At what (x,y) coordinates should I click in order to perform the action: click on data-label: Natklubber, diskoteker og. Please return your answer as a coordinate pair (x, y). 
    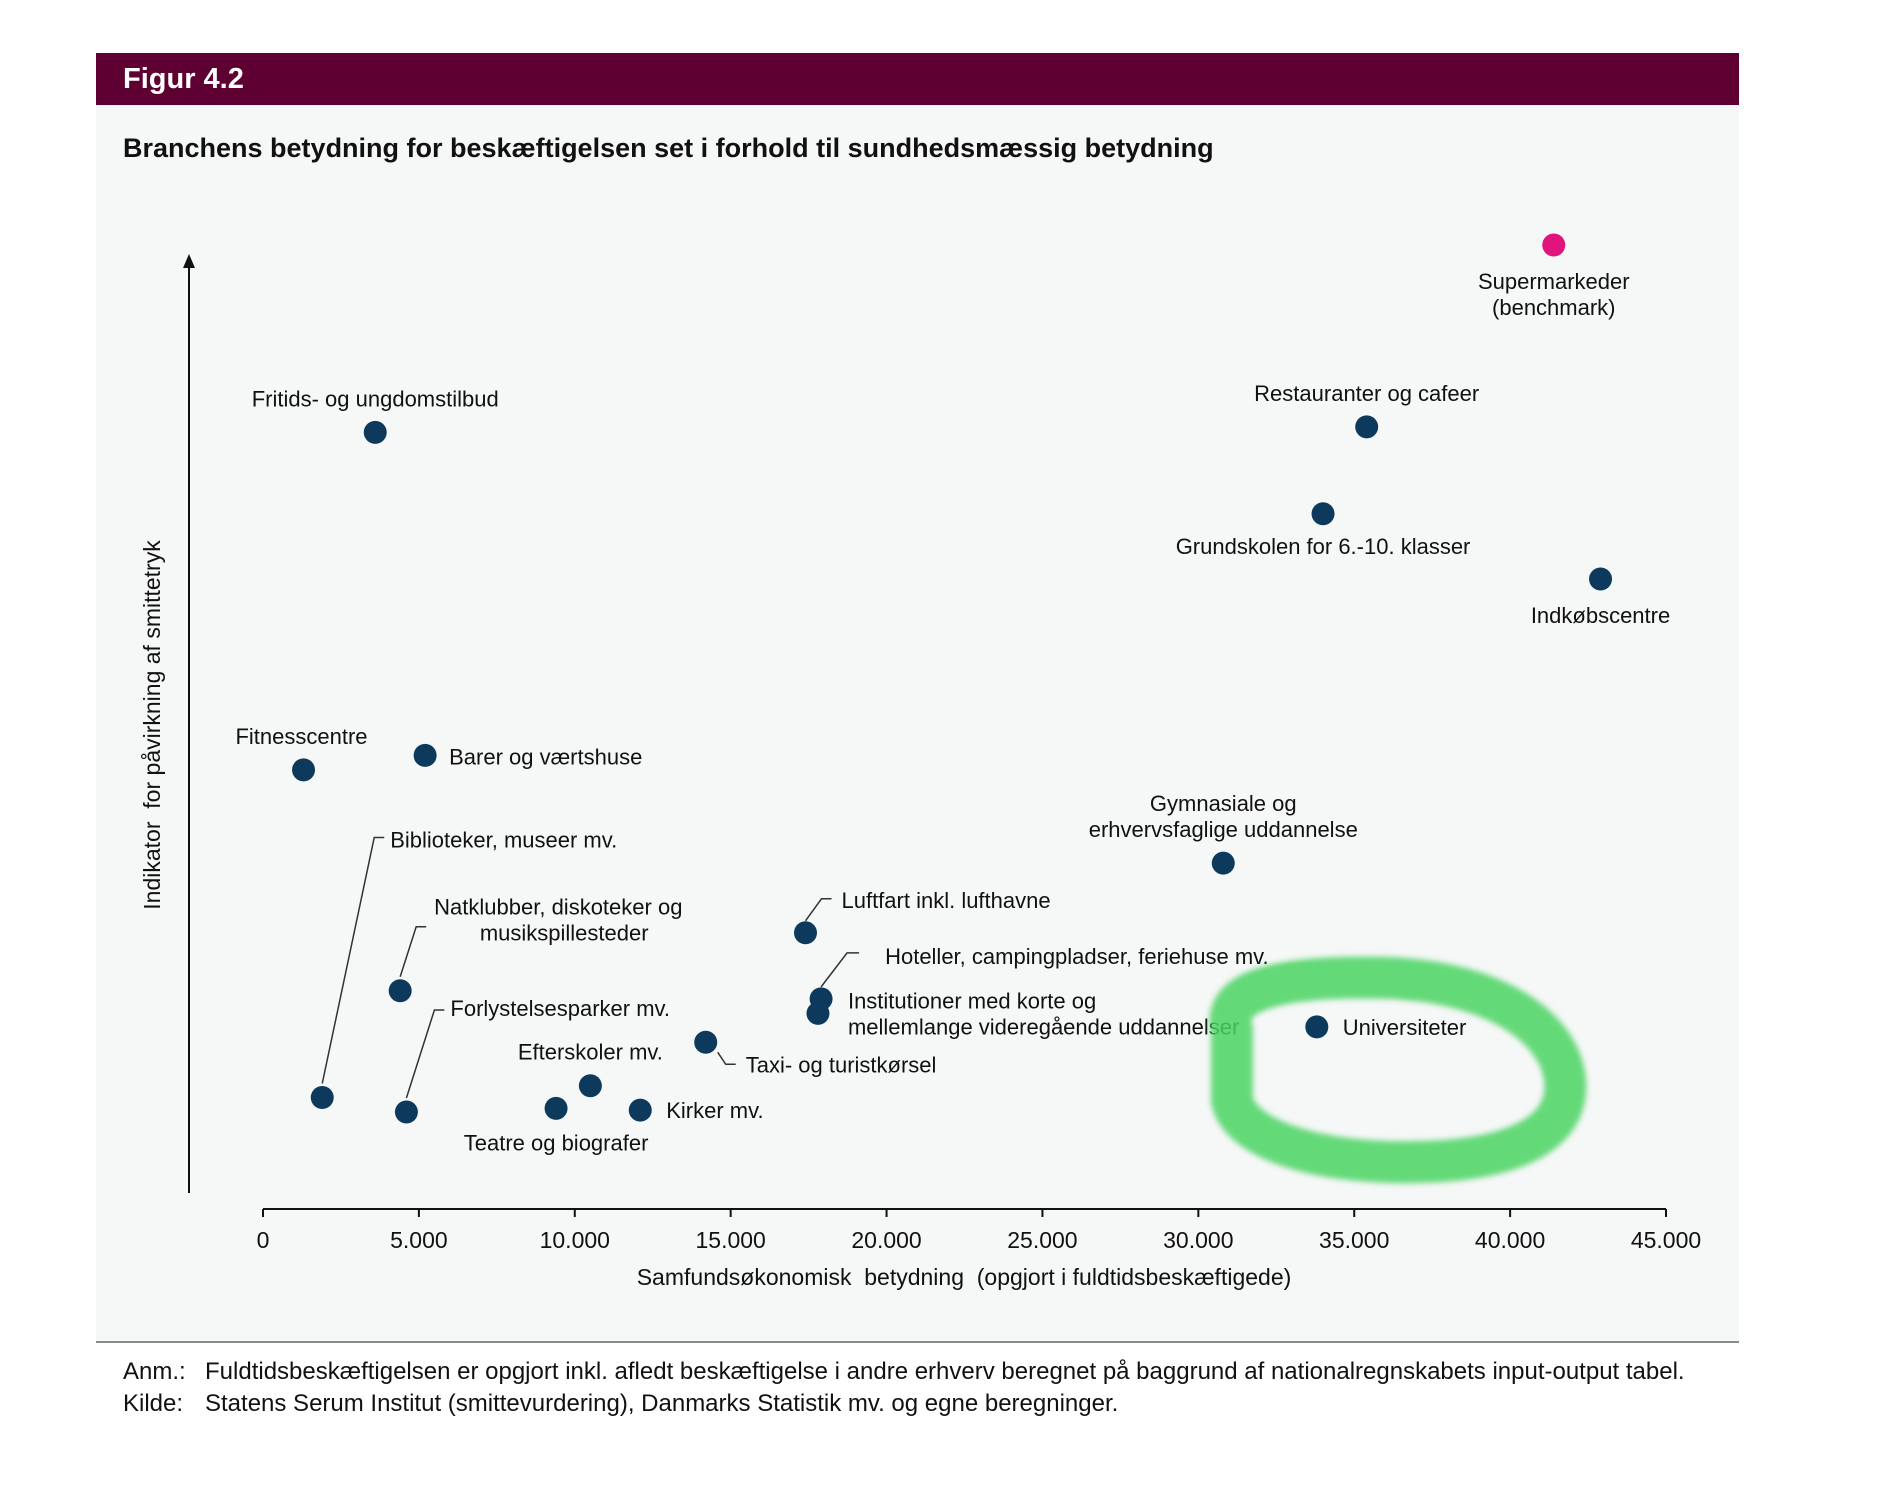
    Looking at the image, I should click on (558, 907).